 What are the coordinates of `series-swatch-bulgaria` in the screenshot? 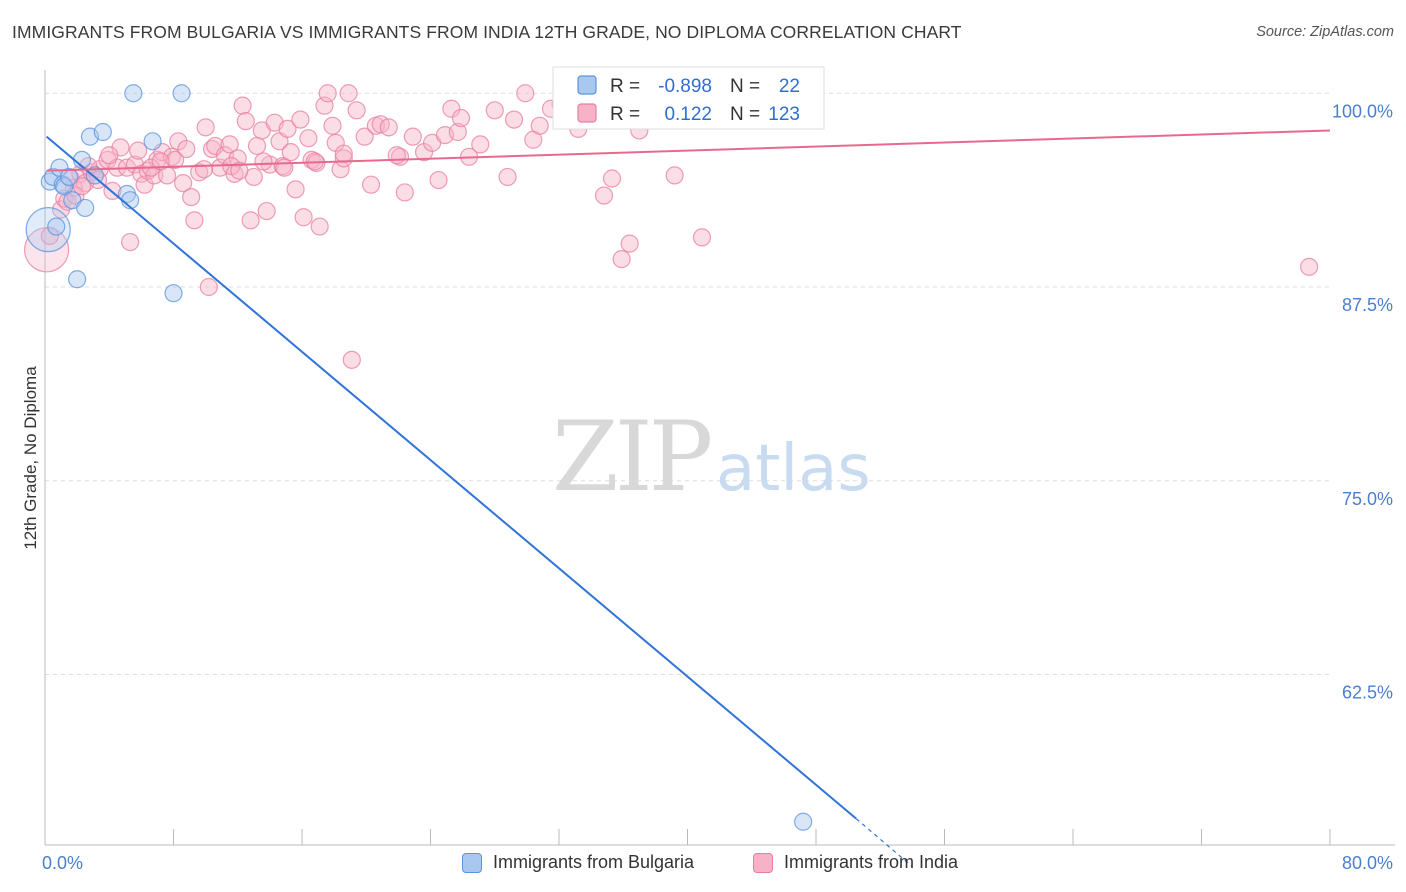 It's located at (472, 862).